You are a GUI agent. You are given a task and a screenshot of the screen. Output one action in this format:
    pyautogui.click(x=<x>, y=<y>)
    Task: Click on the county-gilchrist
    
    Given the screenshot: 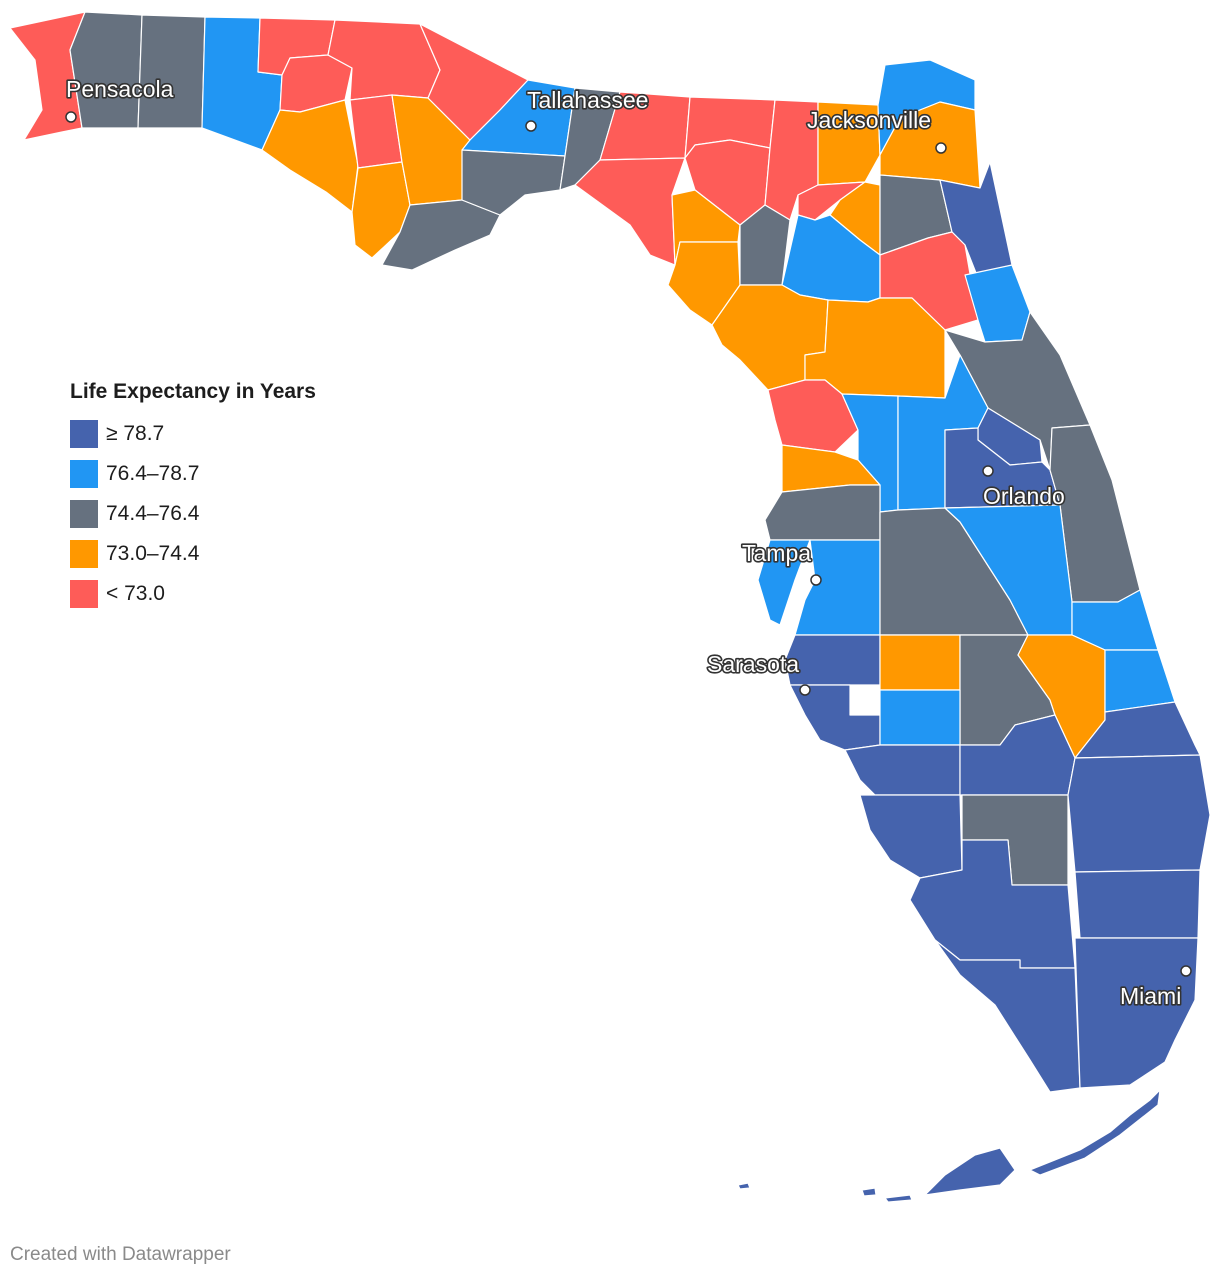 What is the action you would take?
    pyautogui.click(x=765, y=245)
    